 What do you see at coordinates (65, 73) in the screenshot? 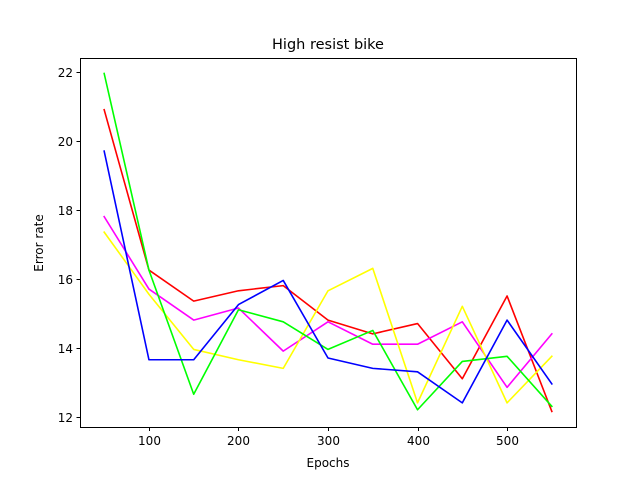
I see `y-tick-label-22: 22` at bounding box center [65, 73].